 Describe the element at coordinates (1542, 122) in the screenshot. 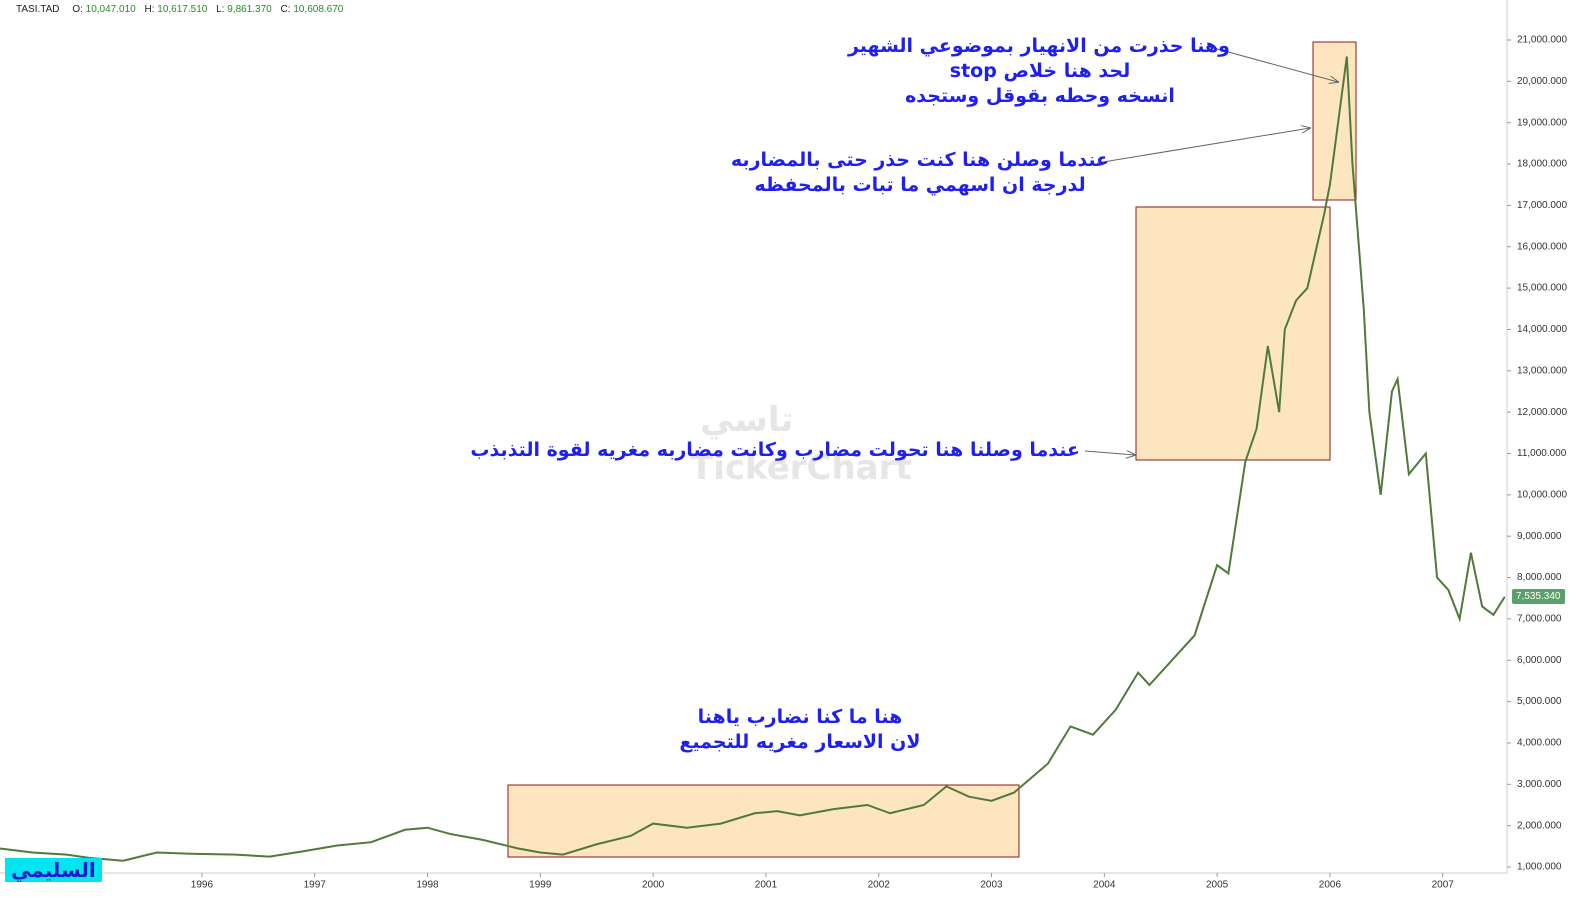

I see `y-tick-label: 19,000.000` at that location.